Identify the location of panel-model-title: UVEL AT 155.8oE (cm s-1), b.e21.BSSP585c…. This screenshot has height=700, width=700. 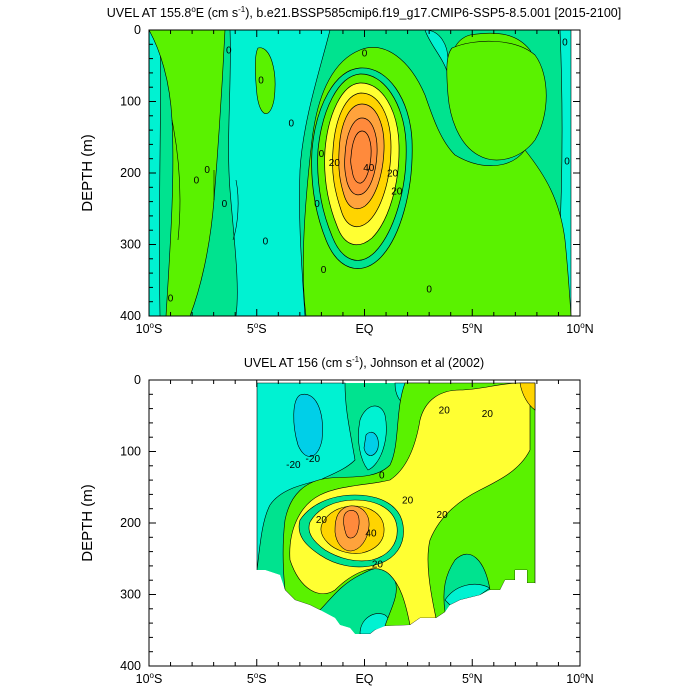
(364, 12).